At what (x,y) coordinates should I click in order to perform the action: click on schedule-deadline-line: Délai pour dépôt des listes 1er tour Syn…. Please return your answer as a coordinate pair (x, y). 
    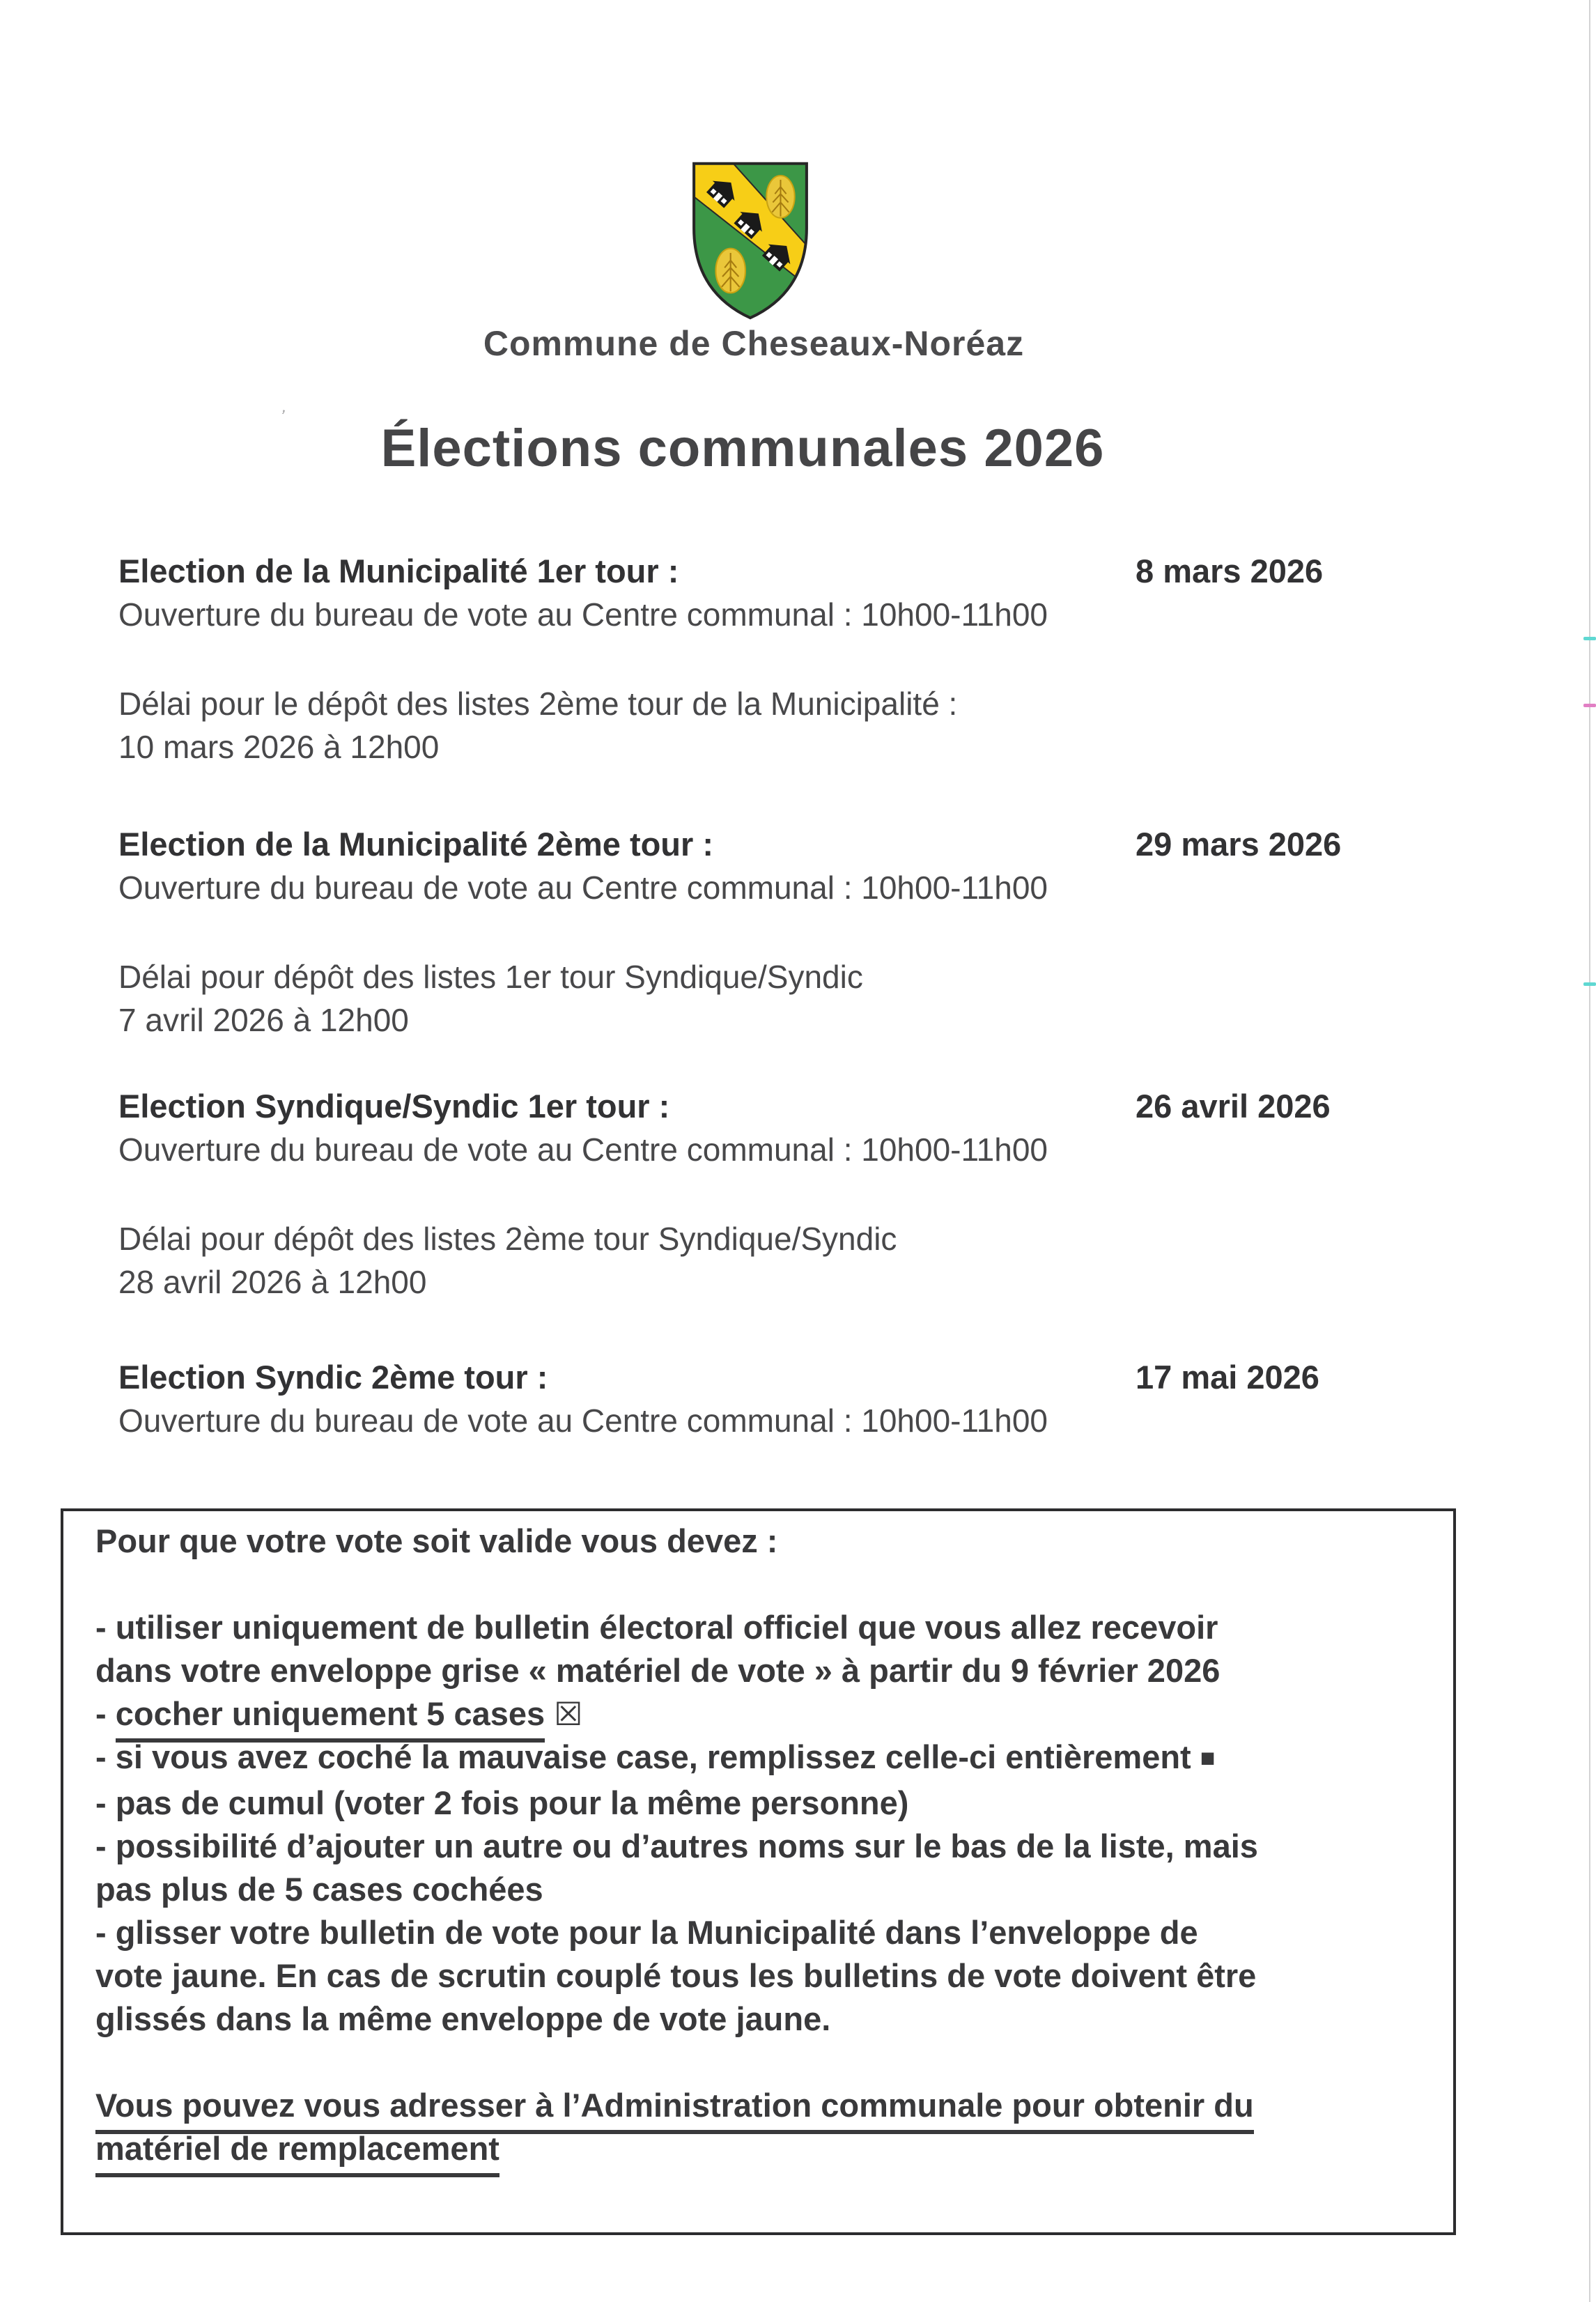
    Looking at the image, I should click on (491, 977).